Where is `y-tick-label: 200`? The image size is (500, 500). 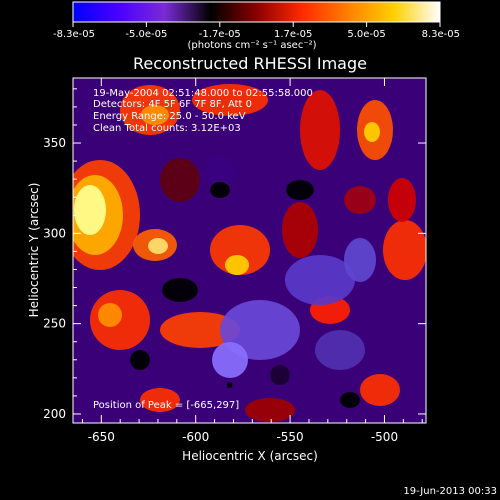 y-tick-label: 200 is located at coordinates (54, 414).